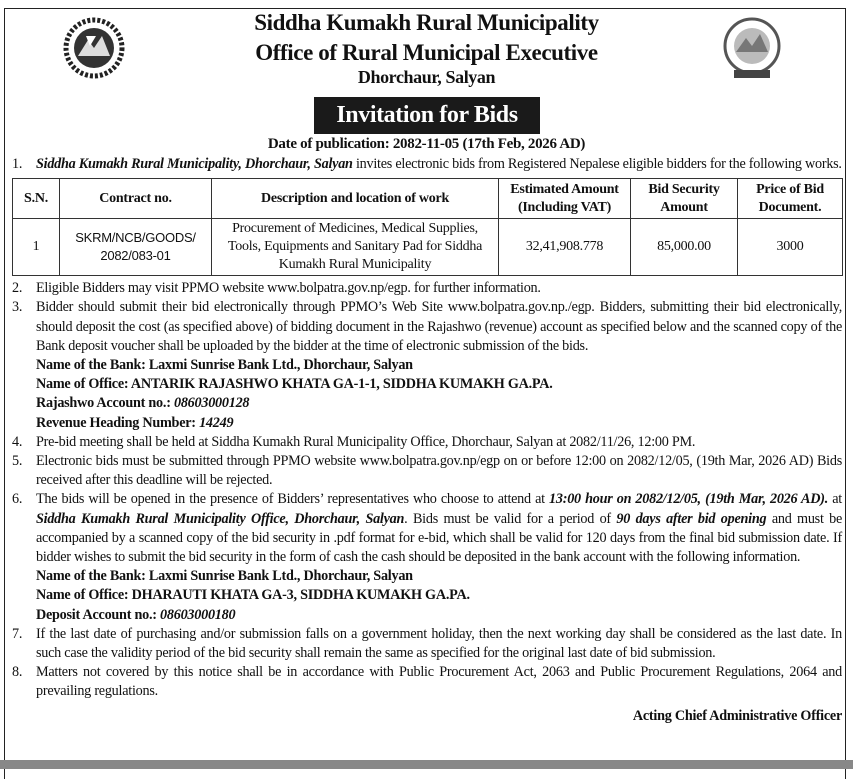 This screenshot has width=853, height=779. I want to click on item-number: 3., so click(17, 307).